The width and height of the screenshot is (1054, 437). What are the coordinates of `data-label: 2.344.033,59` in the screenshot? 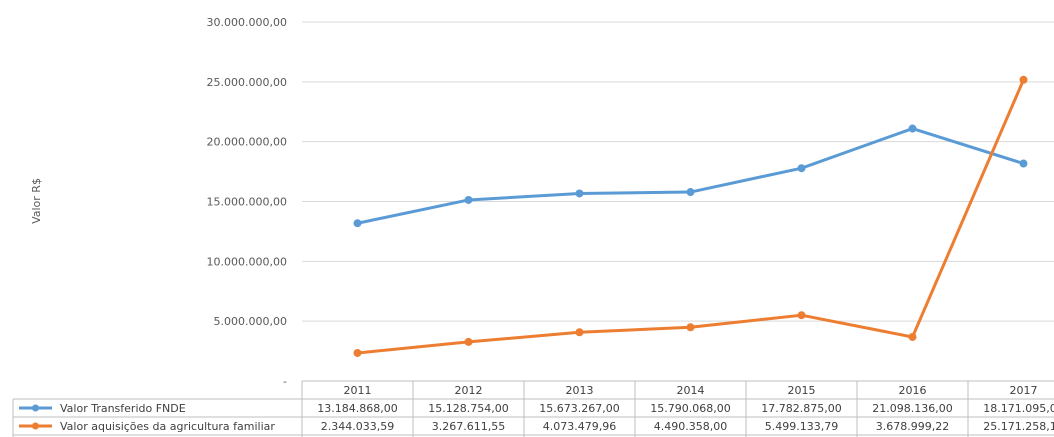 It's located at (357, 426).